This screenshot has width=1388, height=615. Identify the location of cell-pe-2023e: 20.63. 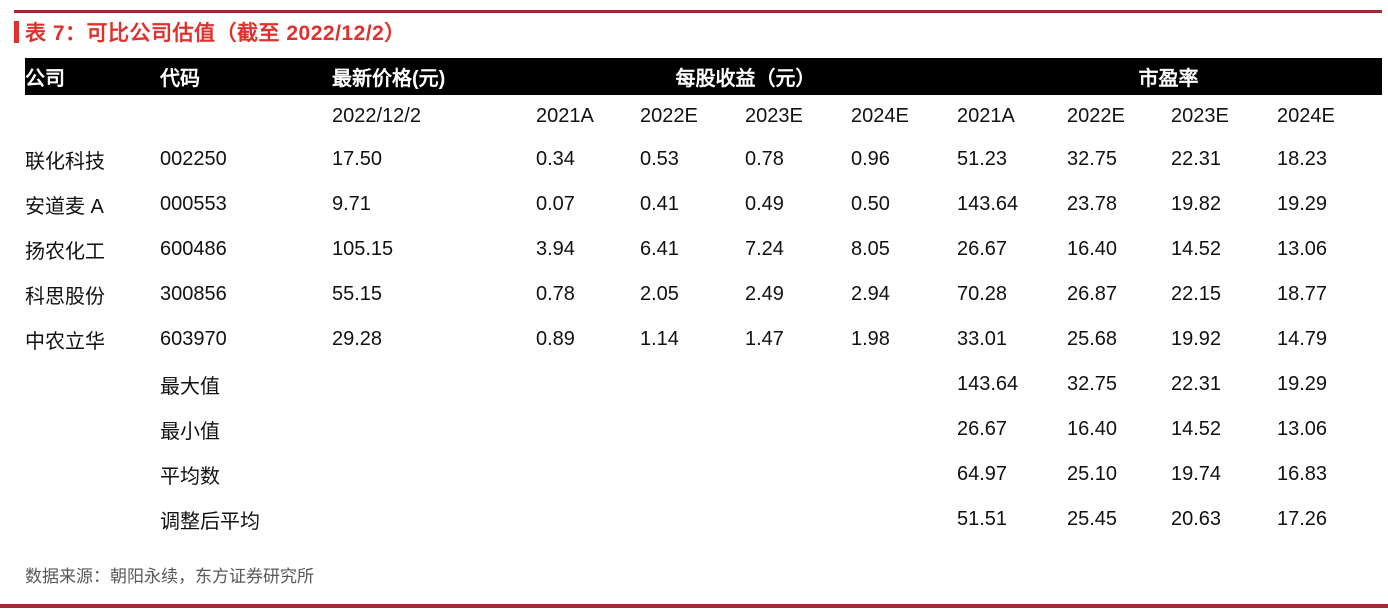
(1196, 519).